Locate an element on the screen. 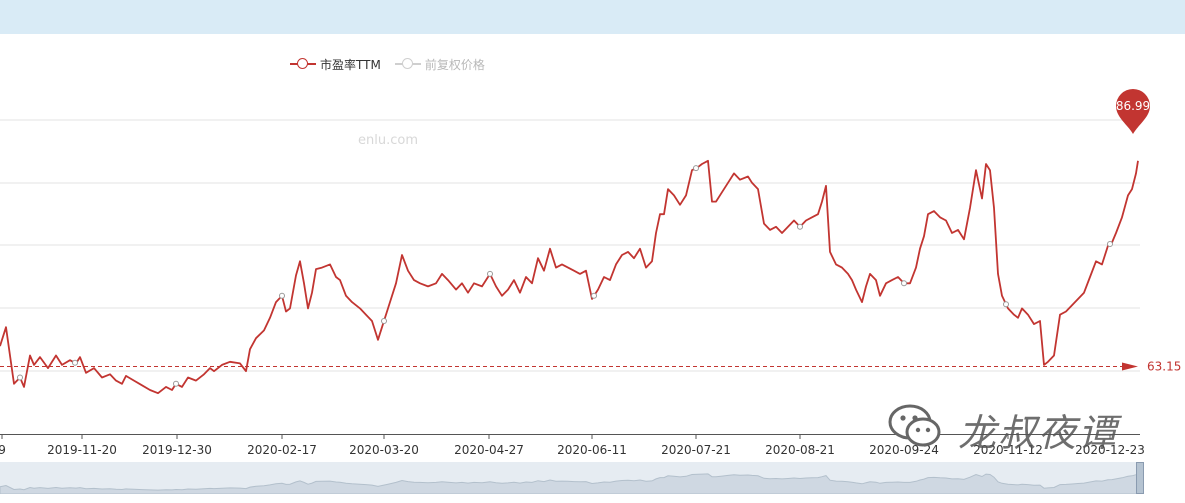 Image resolution: width=1185 pixels, height=503 pixels. legend-label-pe-ttm: 市盈率TTM is located at coordinates (350, 64).